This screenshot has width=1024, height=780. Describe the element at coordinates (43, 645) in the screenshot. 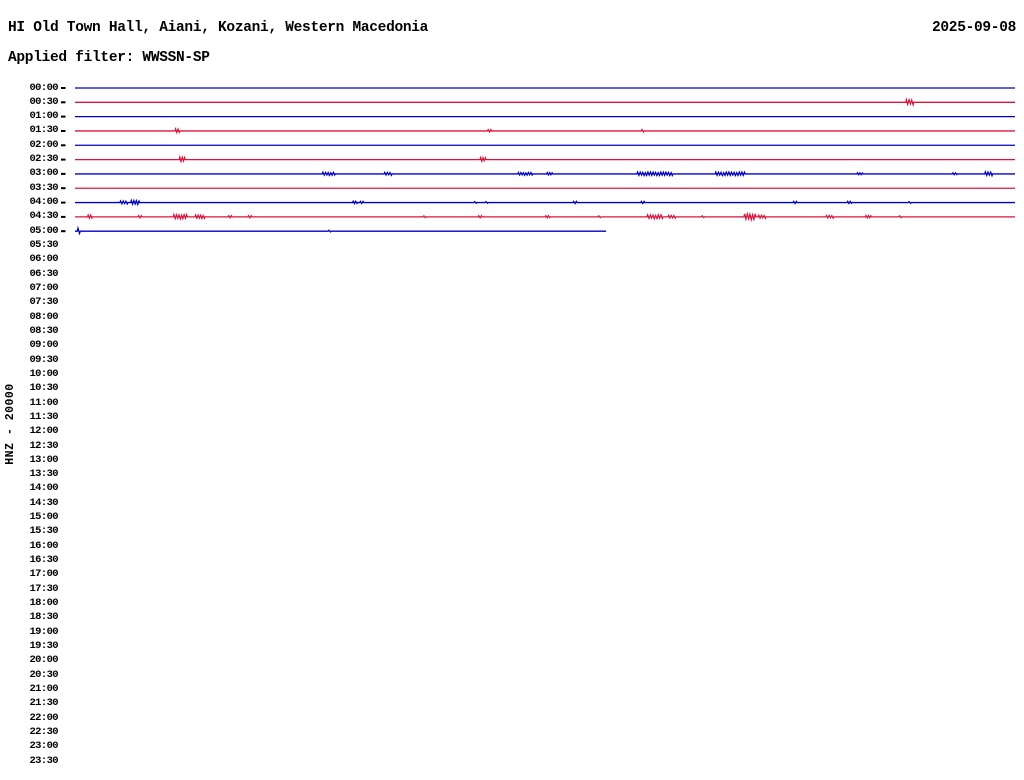

I see `time-label-19-30: 19:30` at that location.